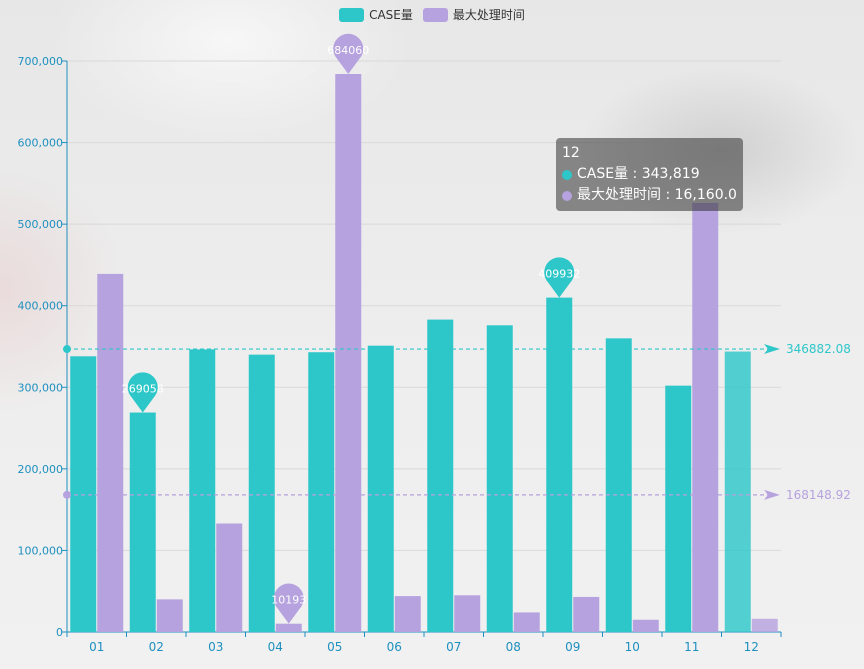  I want to click on y-tick-label: 200,000, so click(41, 469).